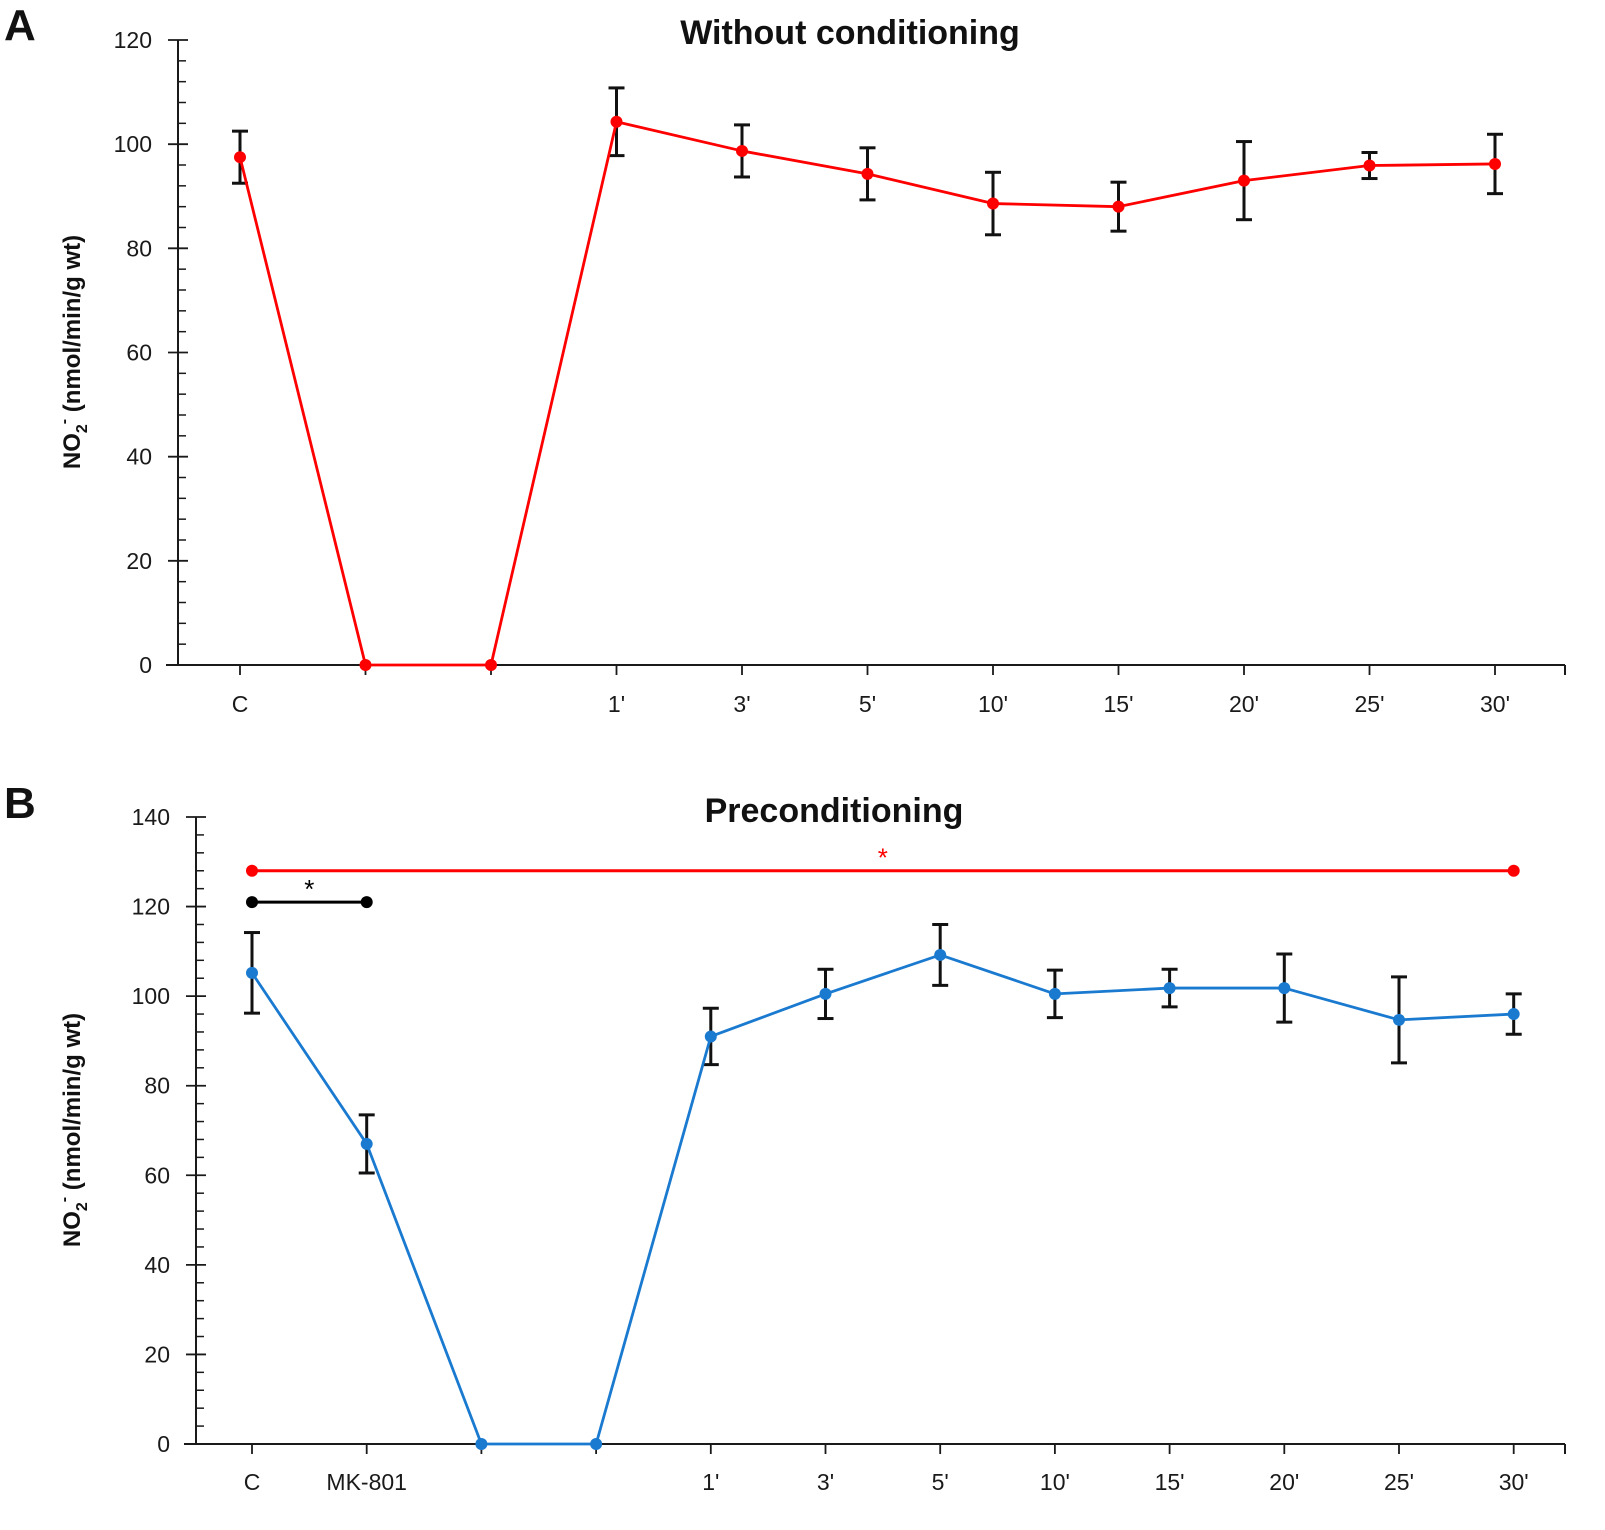  What do you see at coordinates (20, 25) in the screenshot?
I see `panel-letter-a: A` at bounding box center [20, 25].